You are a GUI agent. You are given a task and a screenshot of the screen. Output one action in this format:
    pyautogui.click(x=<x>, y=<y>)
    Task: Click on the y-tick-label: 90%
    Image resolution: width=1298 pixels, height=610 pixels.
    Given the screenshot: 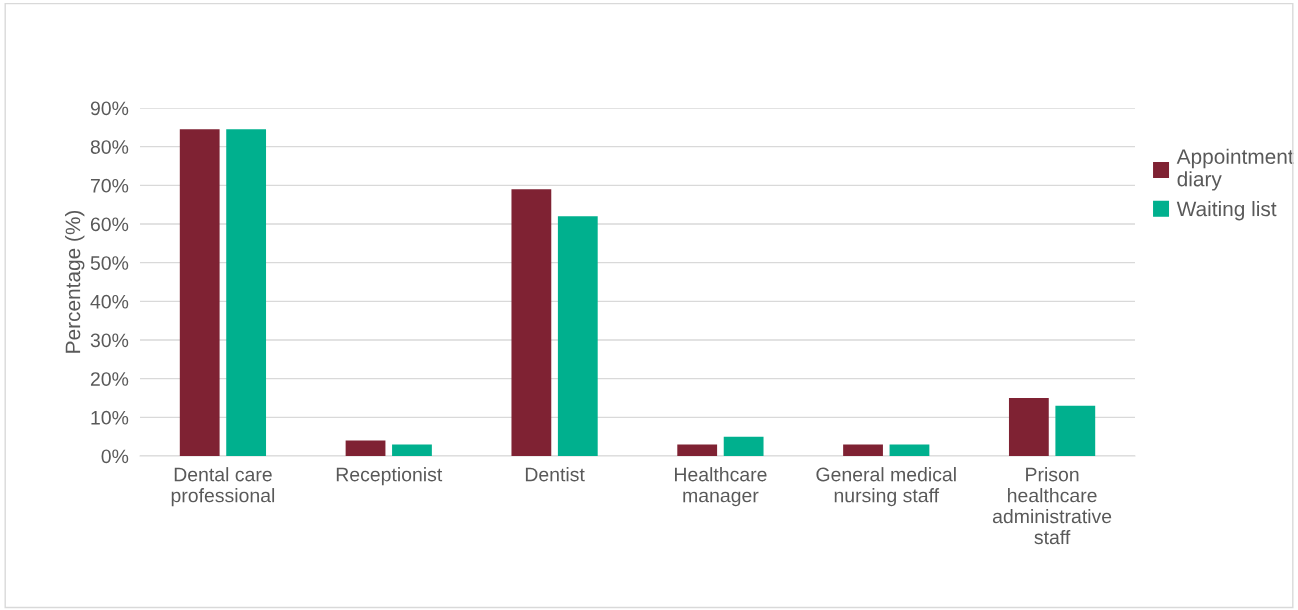 What is the action you would take?
    pyautogui.click(x=109, y=108)
    